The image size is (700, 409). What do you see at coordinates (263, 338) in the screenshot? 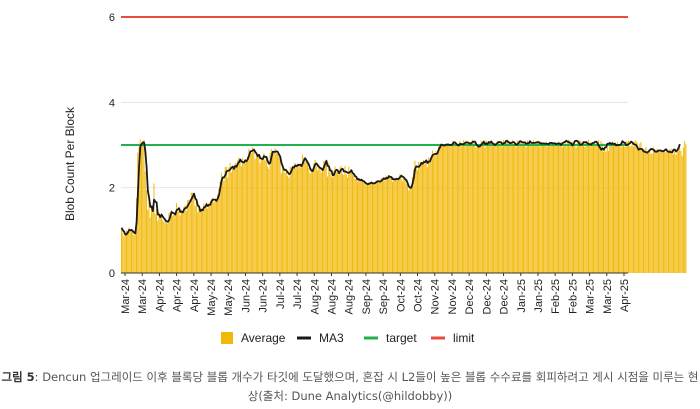
I see `average-legend-label: Average` at bounding box center [263, 338].